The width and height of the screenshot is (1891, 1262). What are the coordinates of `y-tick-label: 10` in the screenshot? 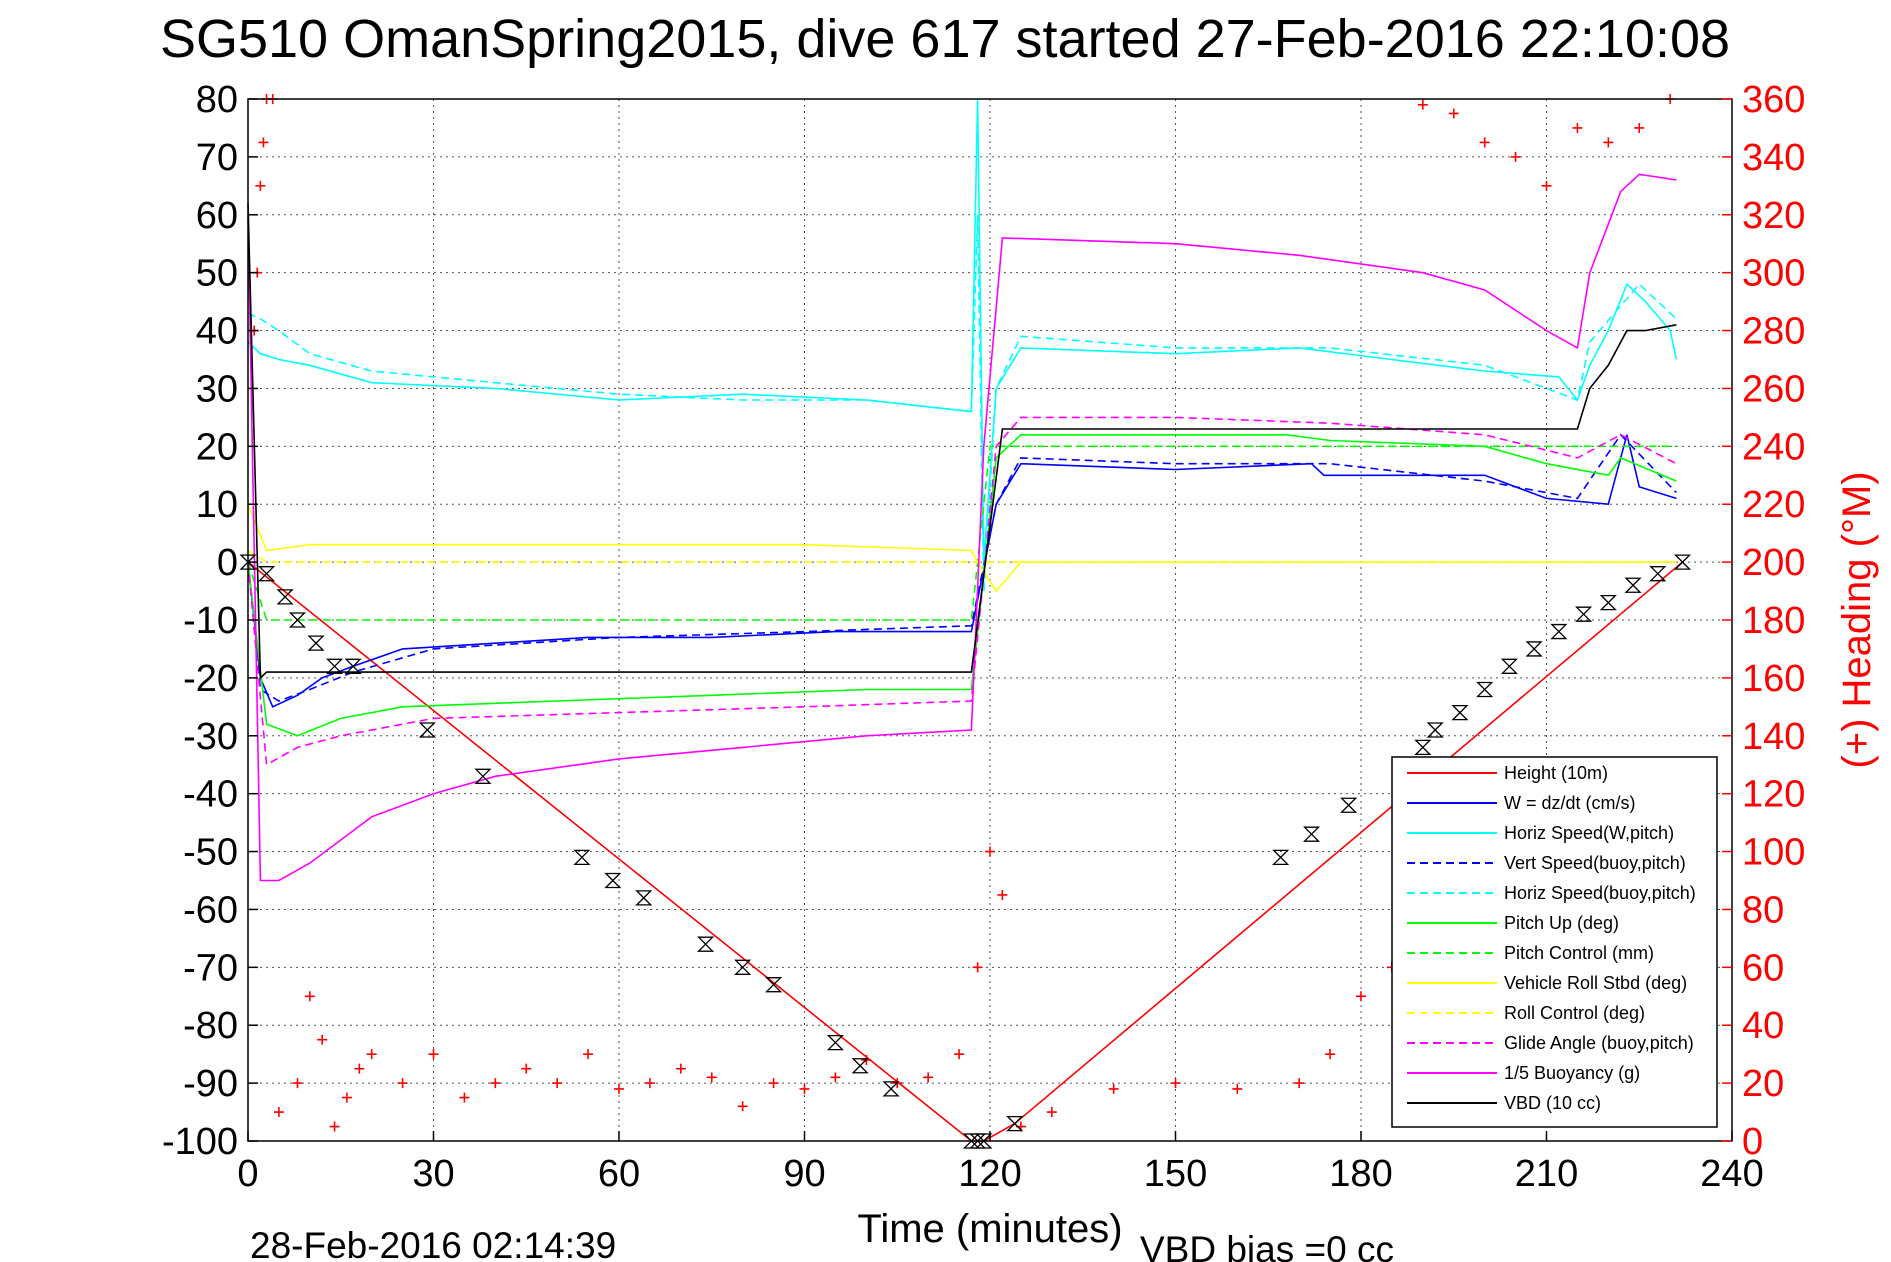 It's located at (217, 505).